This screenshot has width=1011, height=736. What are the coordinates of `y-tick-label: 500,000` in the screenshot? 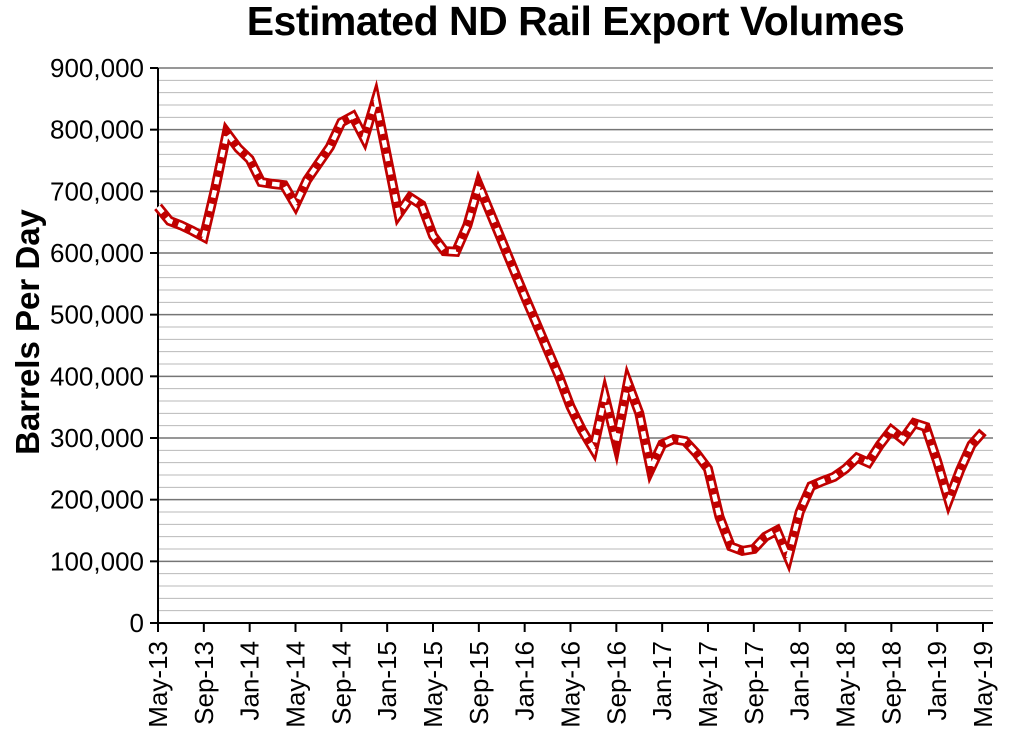 It's located at (97, 315).